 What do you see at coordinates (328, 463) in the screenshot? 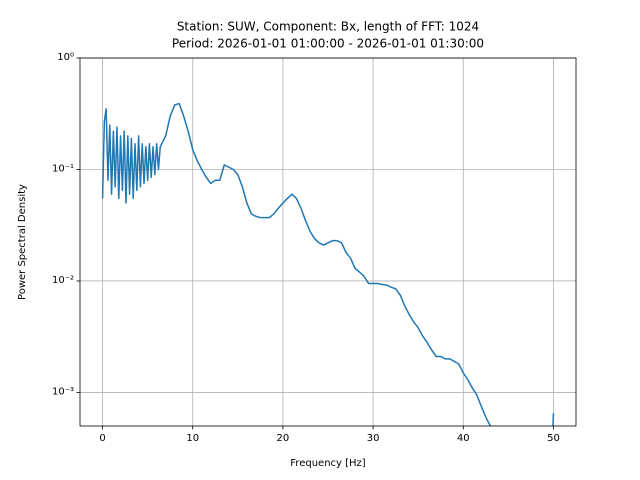
I see `x-axis-label: Frequency [Hz]` at bounding box center [328, 463].